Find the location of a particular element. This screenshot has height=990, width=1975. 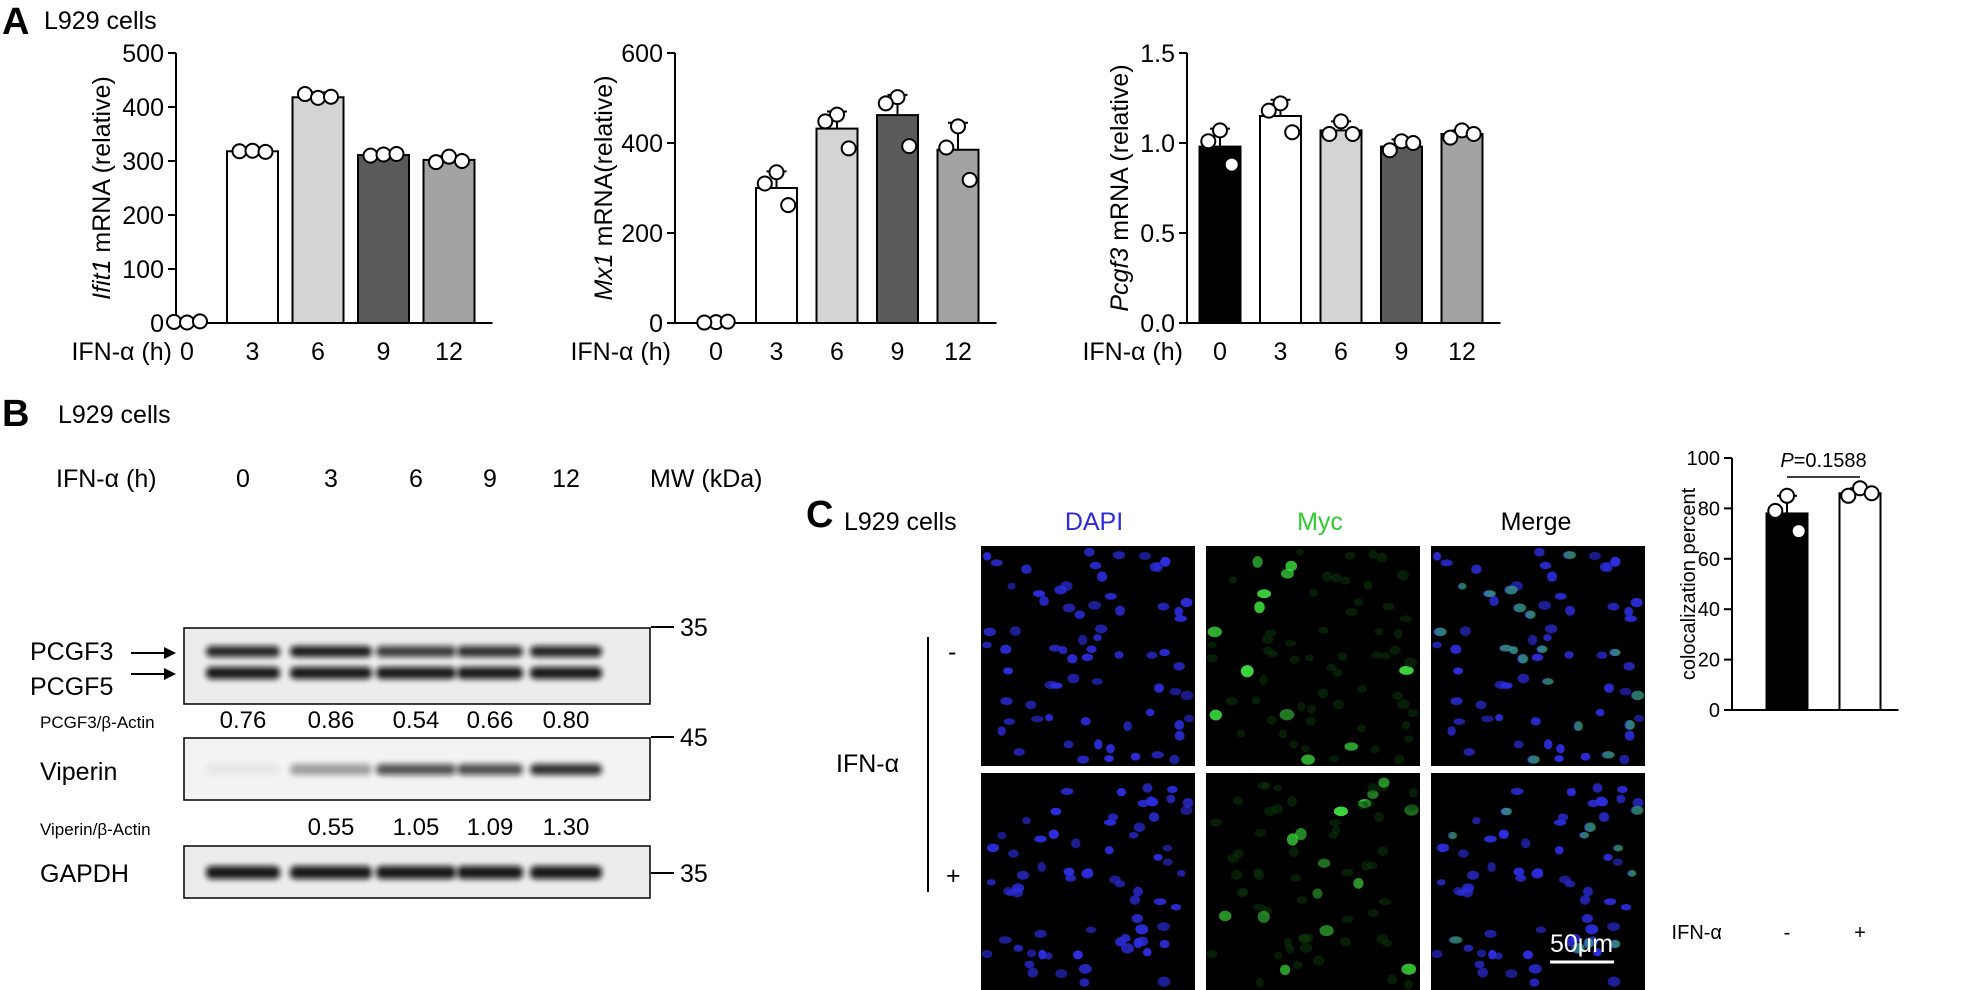

band-pcgf5 is located at coordinates (416, 673).